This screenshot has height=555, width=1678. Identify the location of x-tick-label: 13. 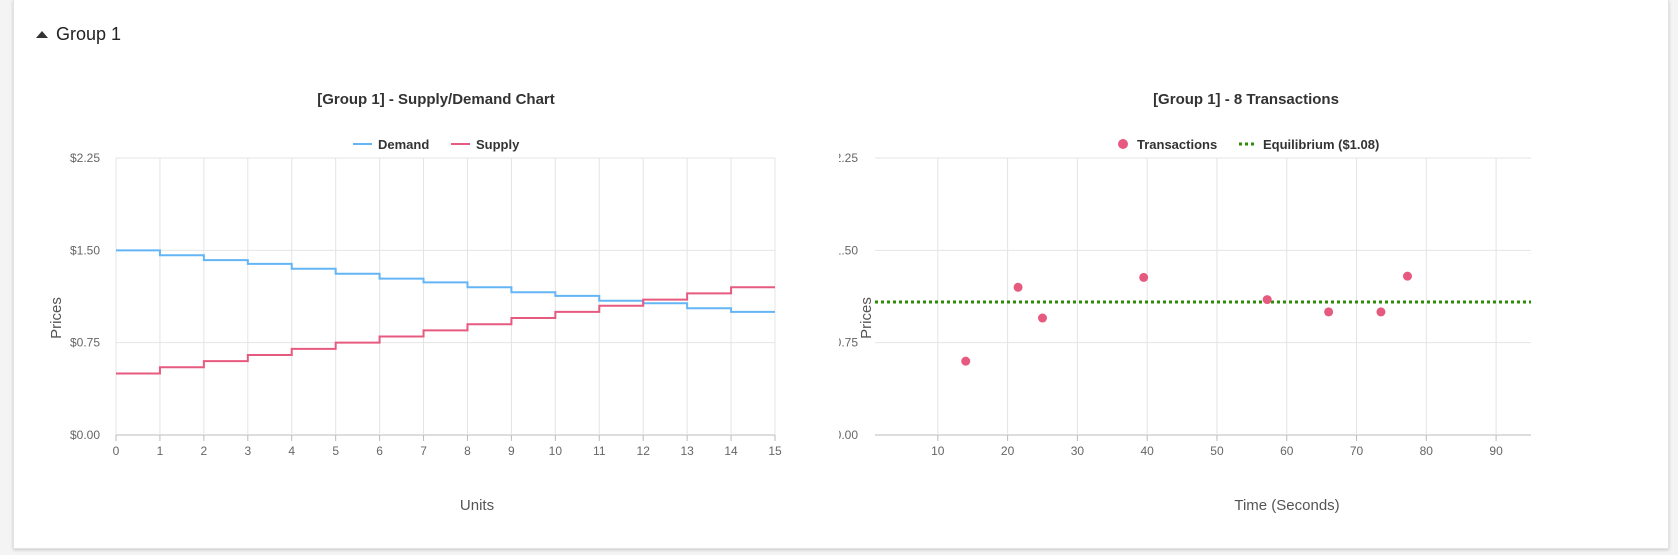
(687, 451).